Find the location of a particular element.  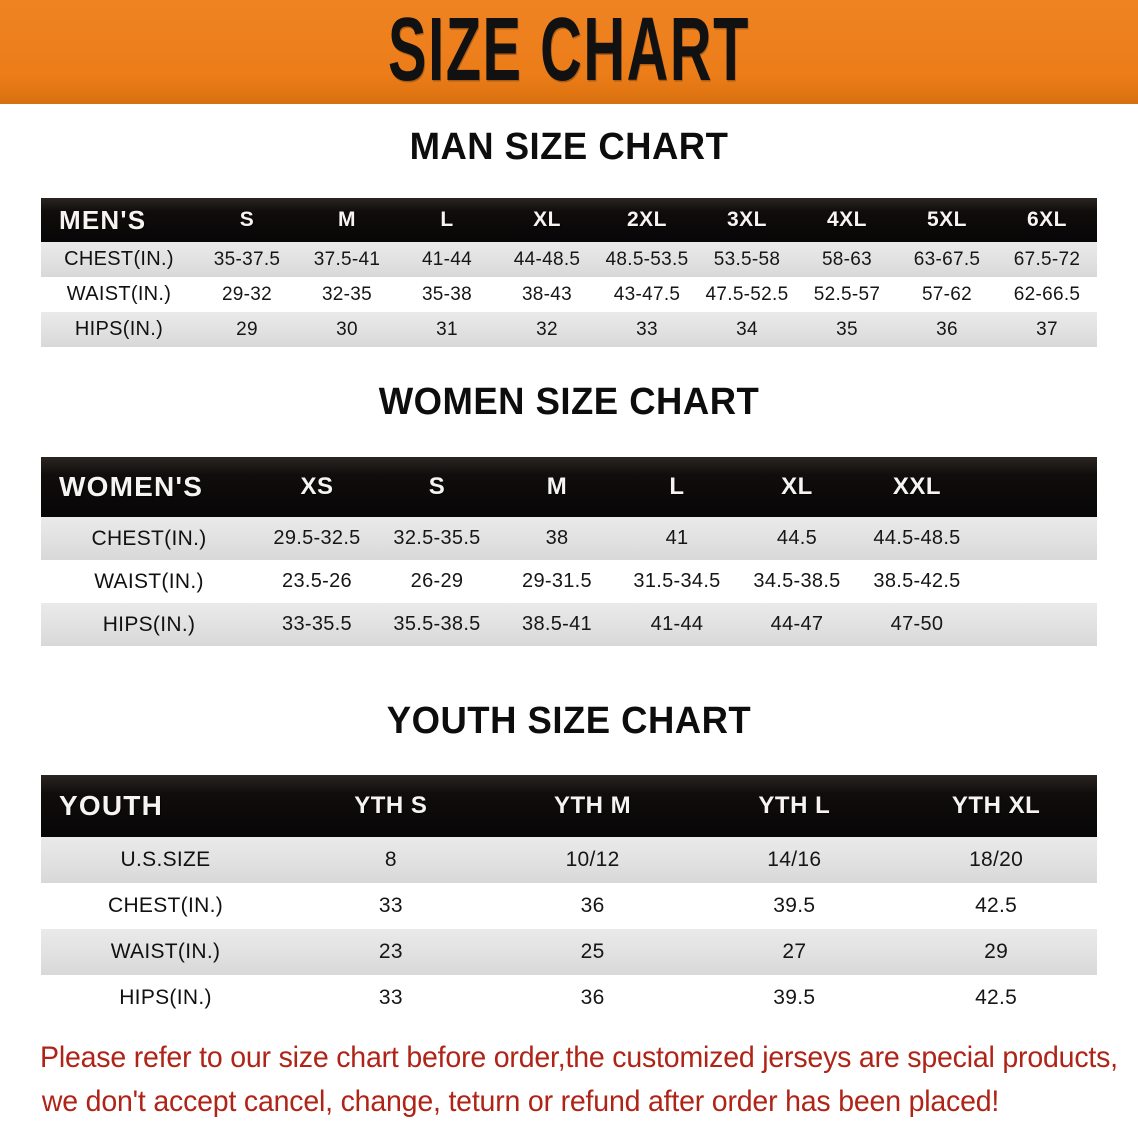

women-cell: 38.5-41 is located at coordinates (557, 624).